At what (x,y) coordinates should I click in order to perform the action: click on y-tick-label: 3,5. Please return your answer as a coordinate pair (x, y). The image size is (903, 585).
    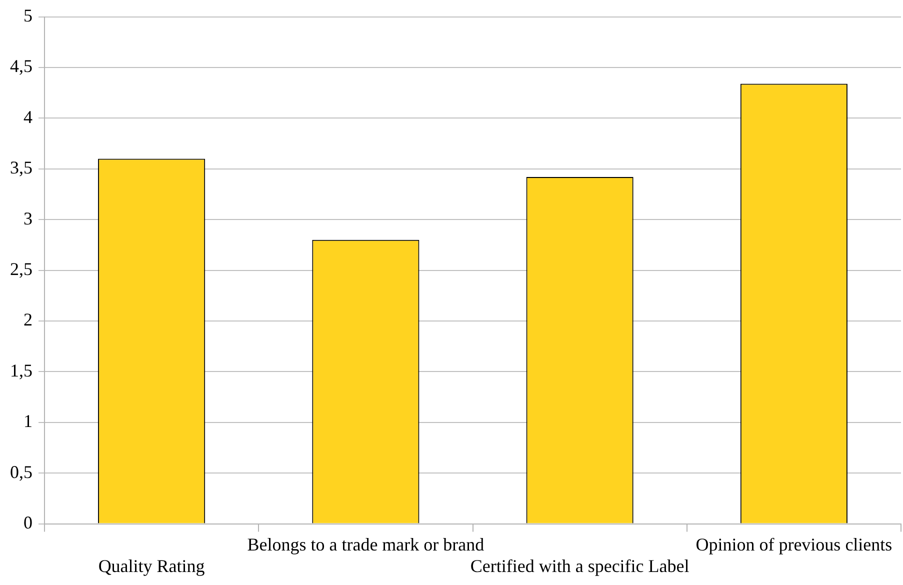
    Looking at the image, I should click on (21, 168).